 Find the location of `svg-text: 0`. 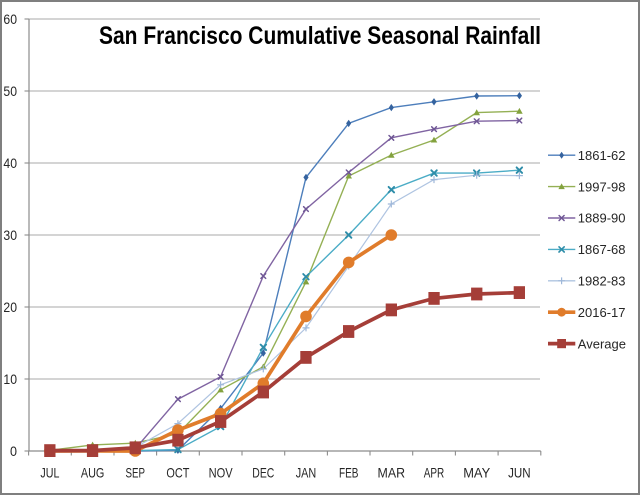

svg-text: 0 is located at coordinates (13, 451).